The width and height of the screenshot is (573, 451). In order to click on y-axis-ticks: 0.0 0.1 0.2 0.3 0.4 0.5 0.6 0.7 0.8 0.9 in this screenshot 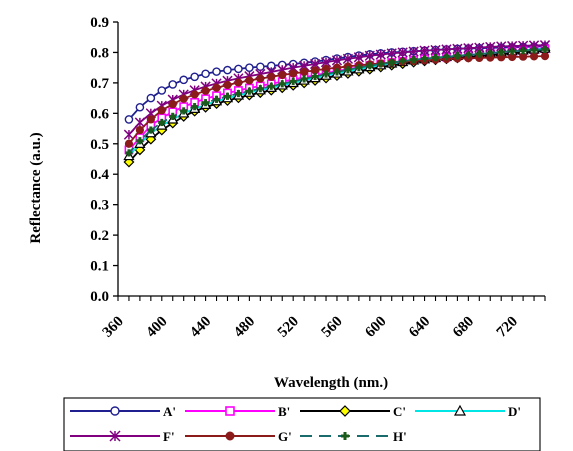, I will do `click(104, 160)`.